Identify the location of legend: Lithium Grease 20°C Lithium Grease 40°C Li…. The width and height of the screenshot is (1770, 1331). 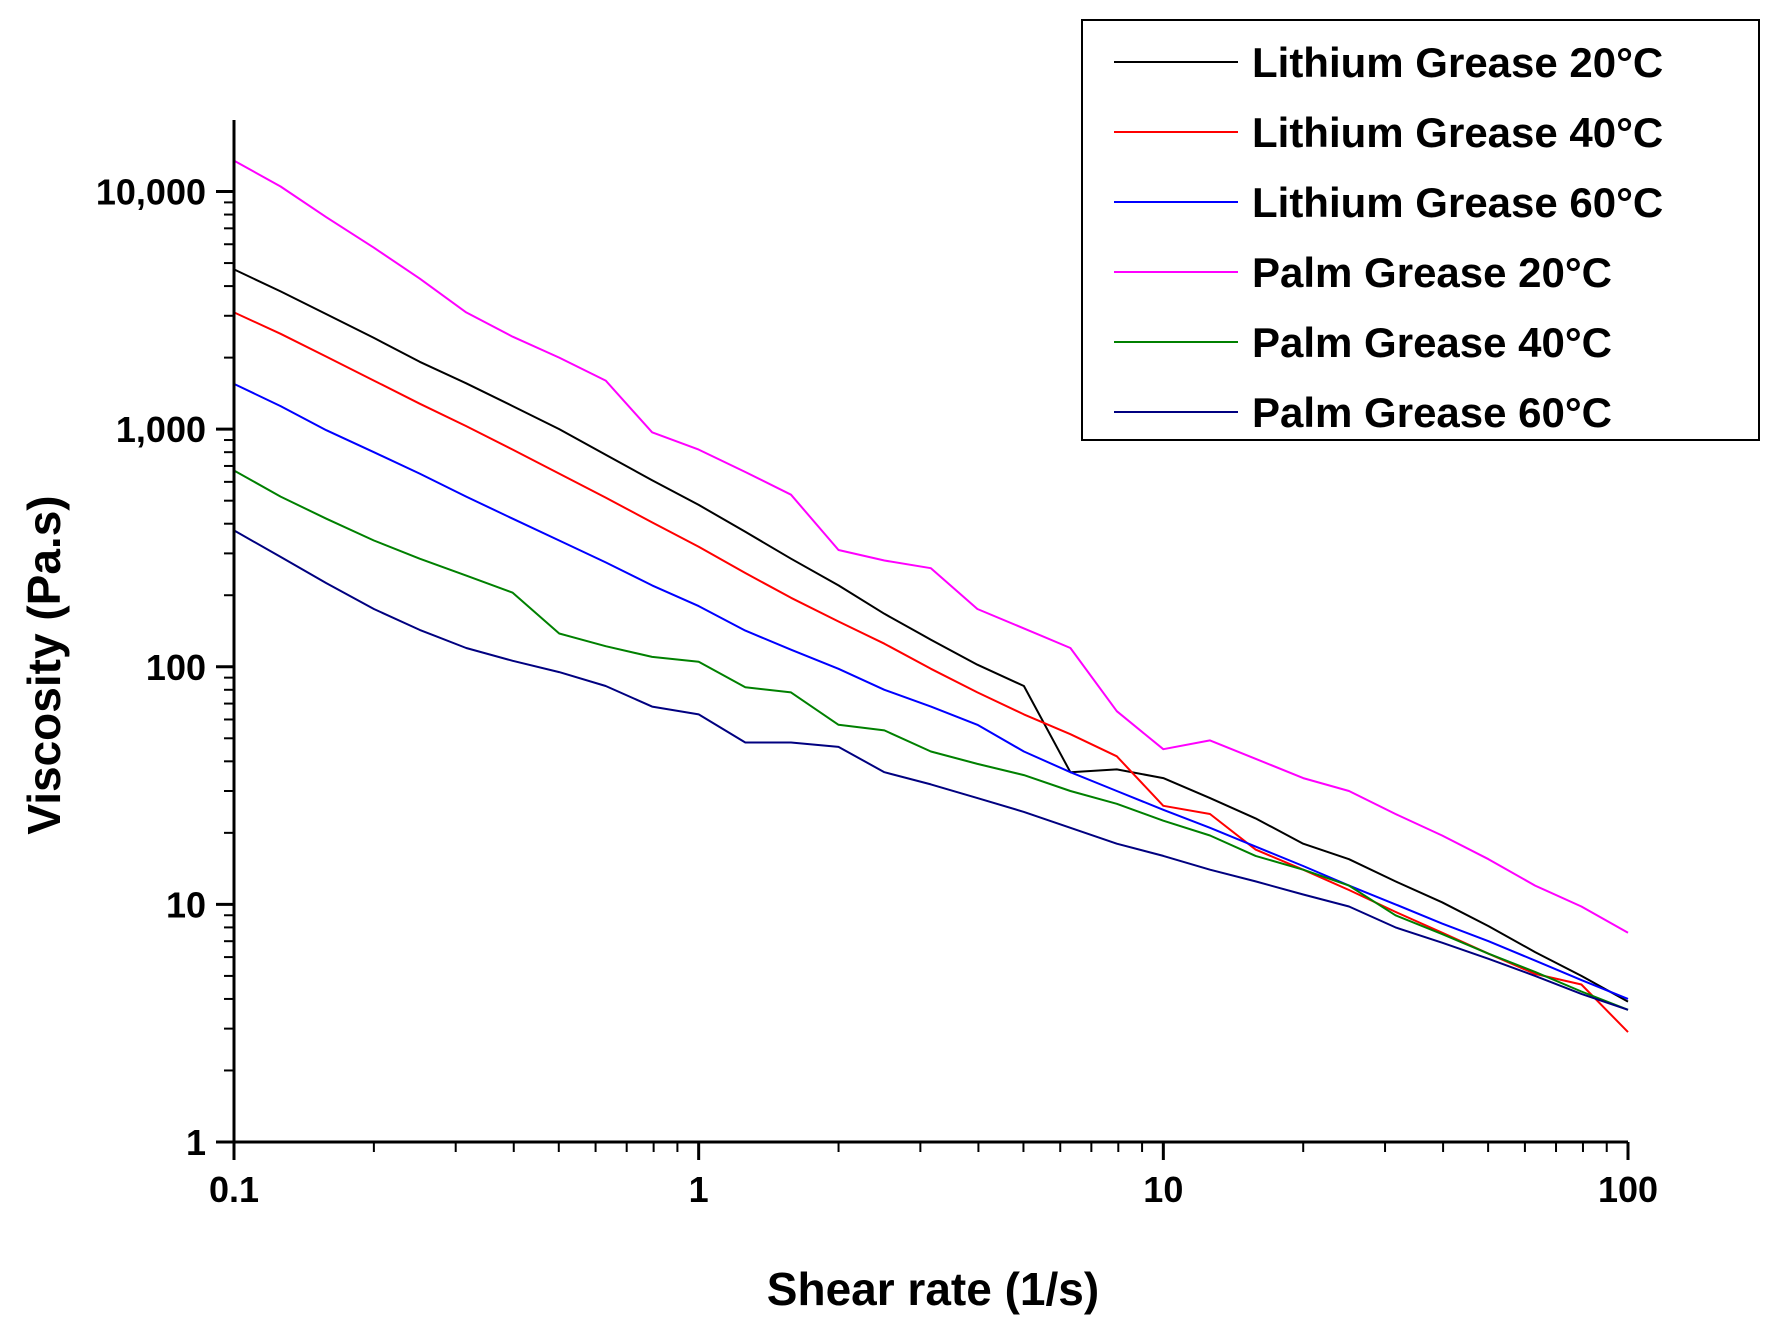
(1420, 230).